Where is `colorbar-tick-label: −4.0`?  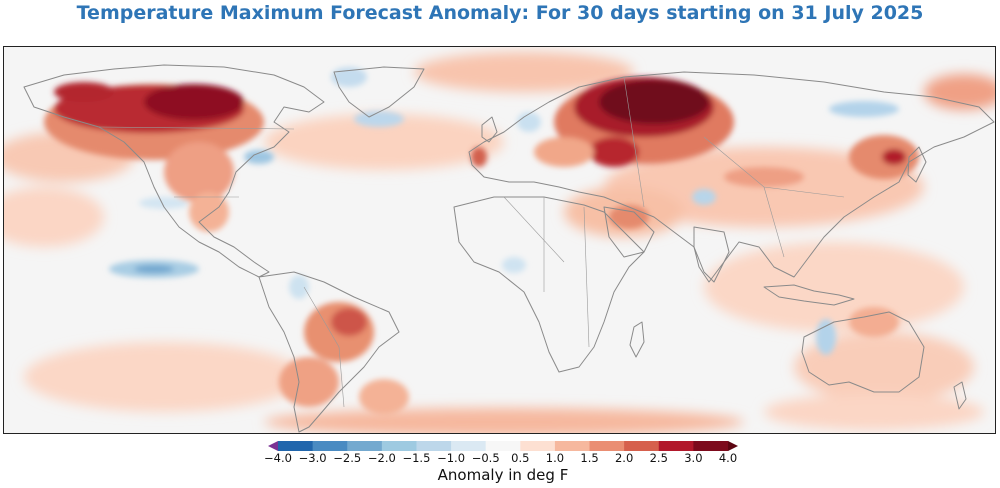
colorbar-tick-label: −4.0 is located at coordinates (278, 458).